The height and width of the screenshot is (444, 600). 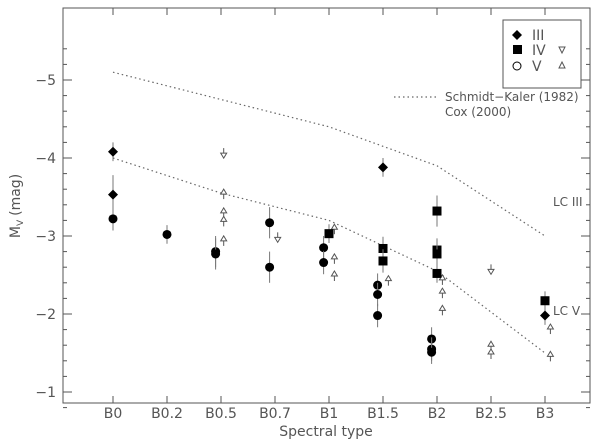 What do you see at coordinates (538, 36) in the screenshot?
I see `legend-label-iii: III` at bounding box center [538, 36].